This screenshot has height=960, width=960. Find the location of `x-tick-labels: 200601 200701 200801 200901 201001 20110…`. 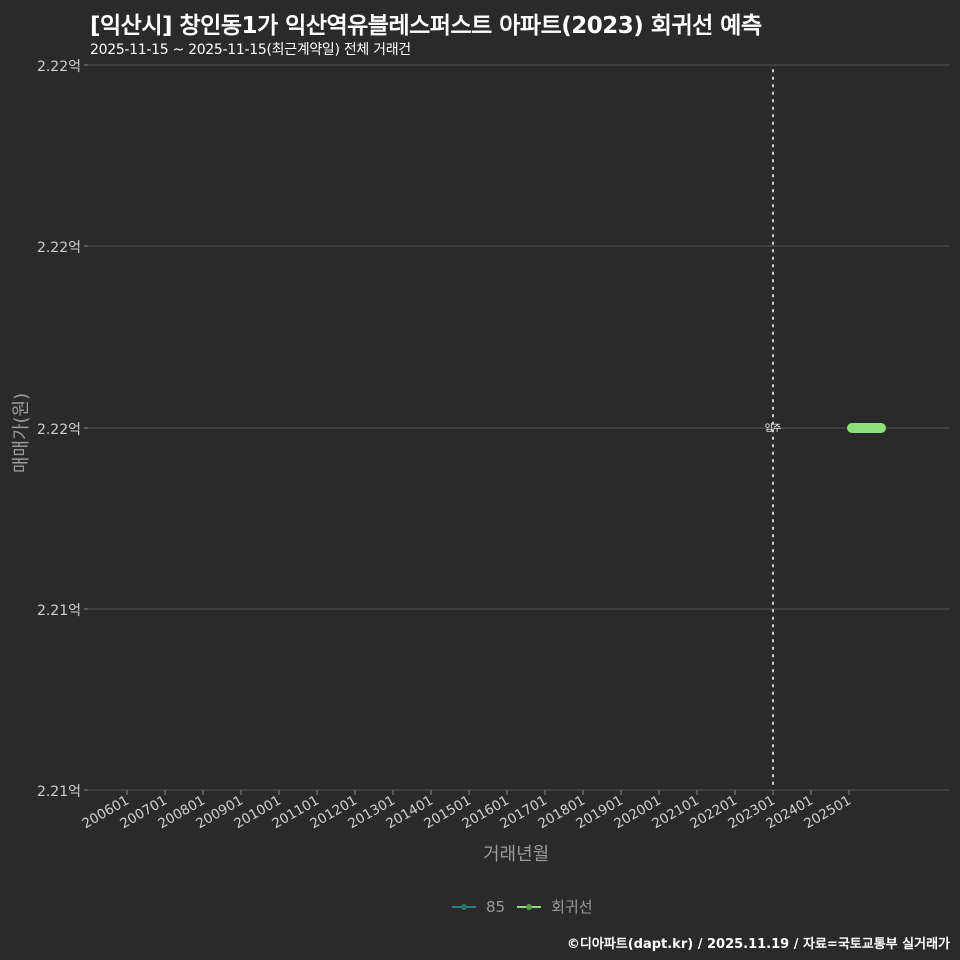

x-tick-labels: 200601 200701 200801 200901 201001 20110… is located at coordinates (466, 813).